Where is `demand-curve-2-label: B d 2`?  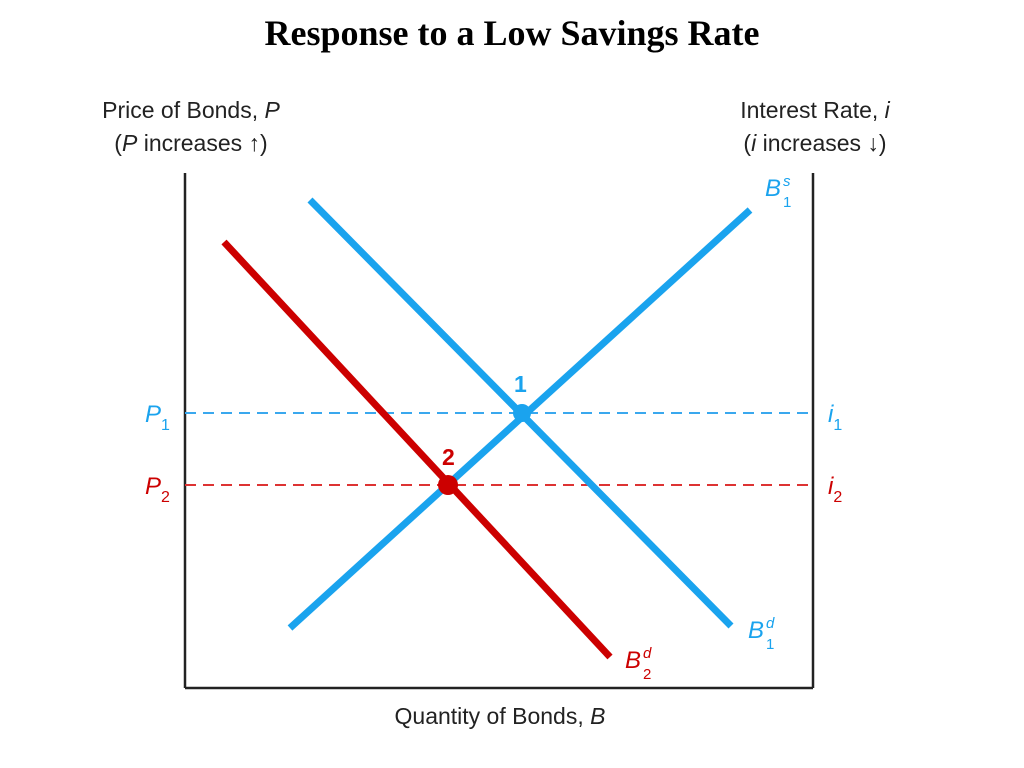 demand-curve-2-label: B d 2 is located at coordinates (638, 664).